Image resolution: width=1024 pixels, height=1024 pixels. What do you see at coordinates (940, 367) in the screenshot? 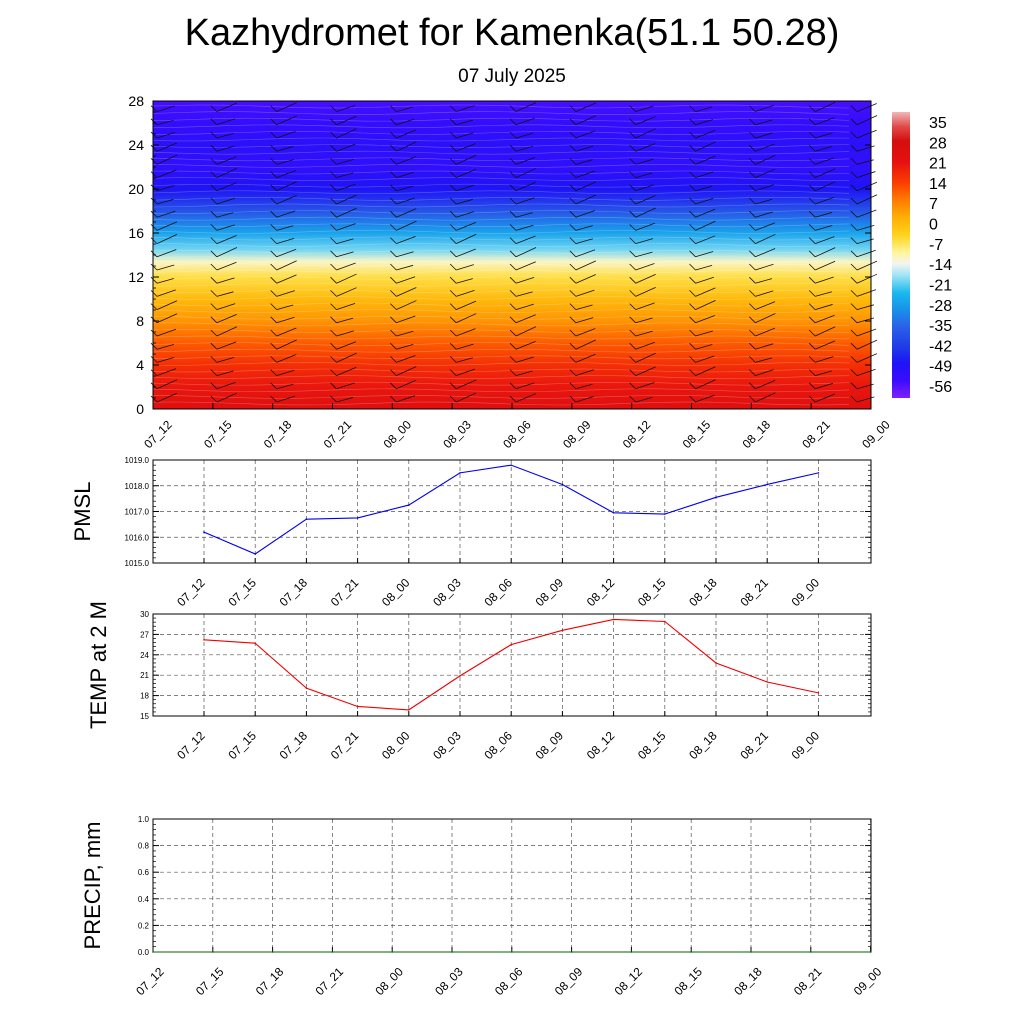
I see `colorbar-label: -49` at bounding box center [940, 367].